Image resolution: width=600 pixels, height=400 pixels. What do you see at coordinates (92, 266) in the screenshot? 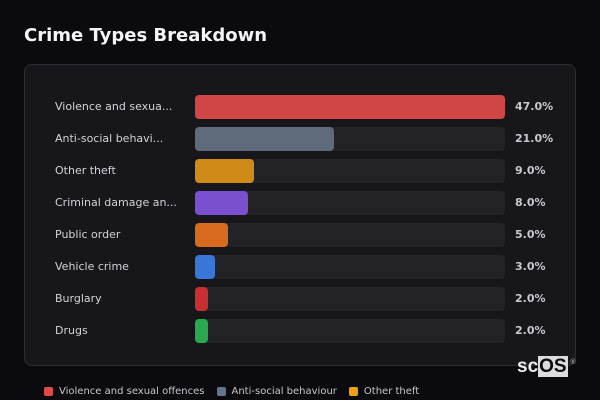
I see `bar-label: Vehicle crime` at bounding box center [92, 266].